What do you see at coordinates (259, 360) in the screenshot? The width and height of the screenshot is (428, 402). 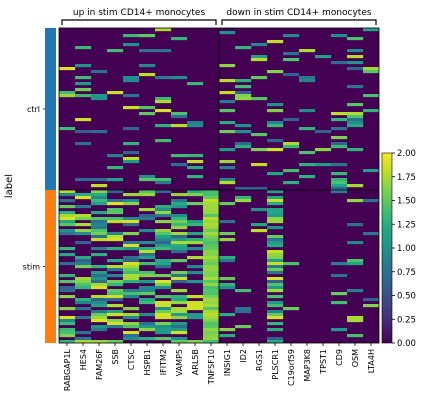 I see `gene-label: RGS1` at bounding box center [259, 360].